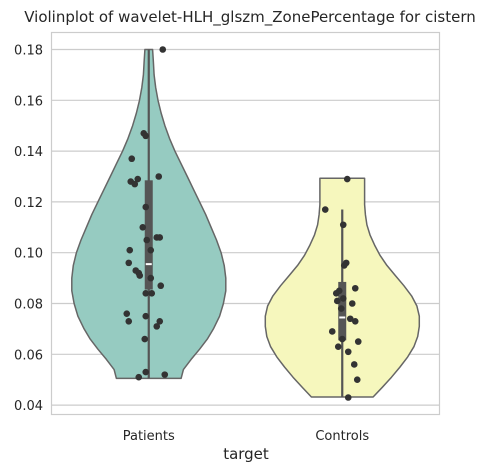 The image size is (480, 473). Describe the element at coordinates (342, 436) in the screenshot. I see `x-tick-label: Controls` at that location.